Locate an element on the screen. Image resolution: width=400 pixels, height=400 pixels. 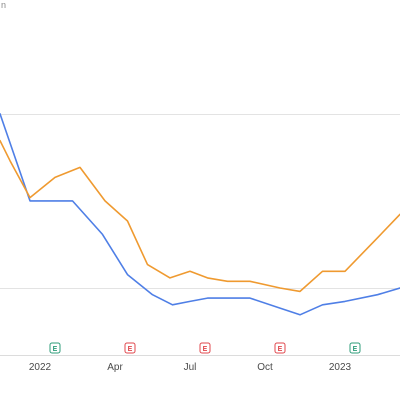
top-left-label-fragment: n is located at coordinates (3, 5).